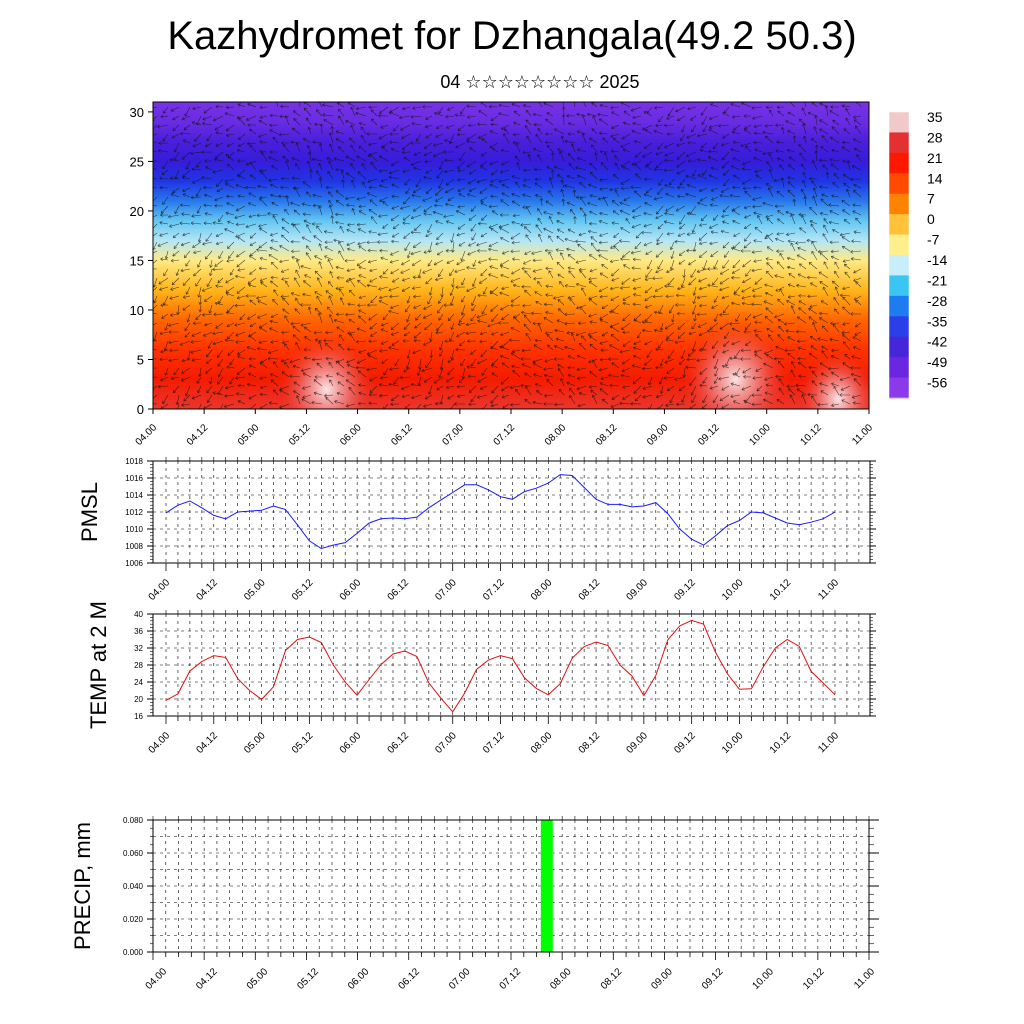 Image resolution: width=1024 pixels, height=1024 pixels. Describe the element at coordinates (931, 219) in the screenshot. I see `colorbar-label: 0` at that location.